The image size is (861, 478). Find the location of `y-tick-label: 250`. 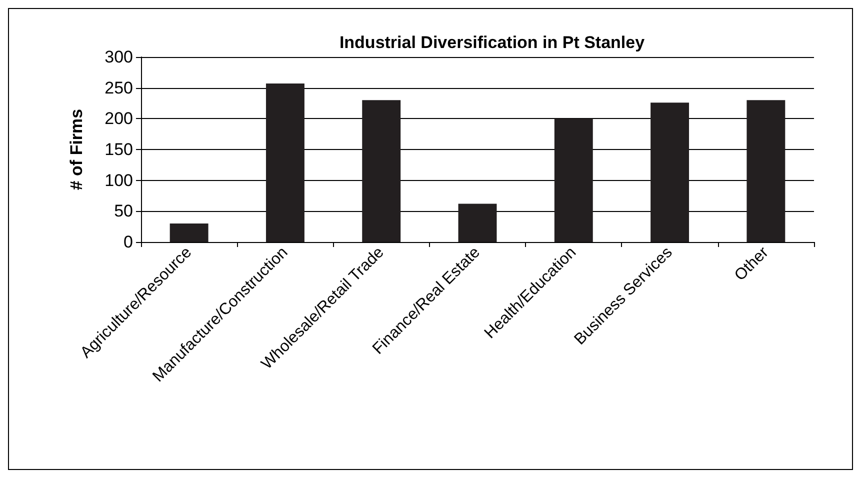

y-tick-label: 250 is located at coordinates (118, 88).